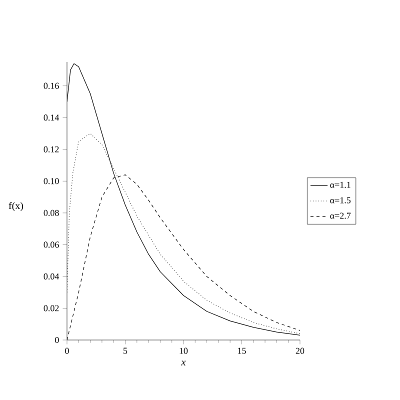 This screenshot has width=400, height=400. Describe the element at coordinates (67, 351) in the screenshot. I see `x-tick-label: 0` at that location.